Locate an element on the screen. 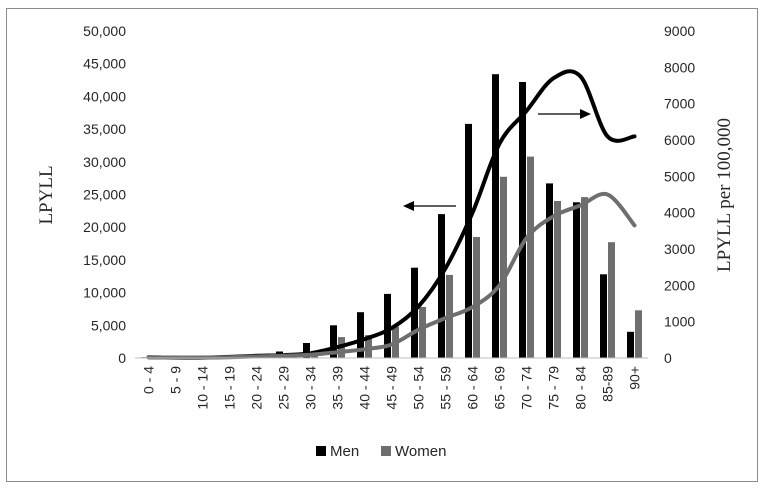 Image resolution: width=767 pixels, height=493 pixels. x-tick-label-17: 85-89 is located at coordinates (608, 384).